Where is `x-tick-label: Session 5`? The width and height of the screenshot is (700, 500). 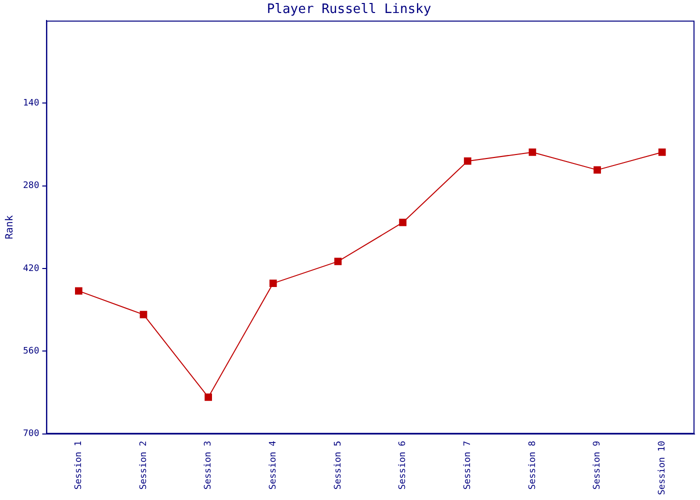
x-tick-label: Session 5 is located at coordinates (338, 465).